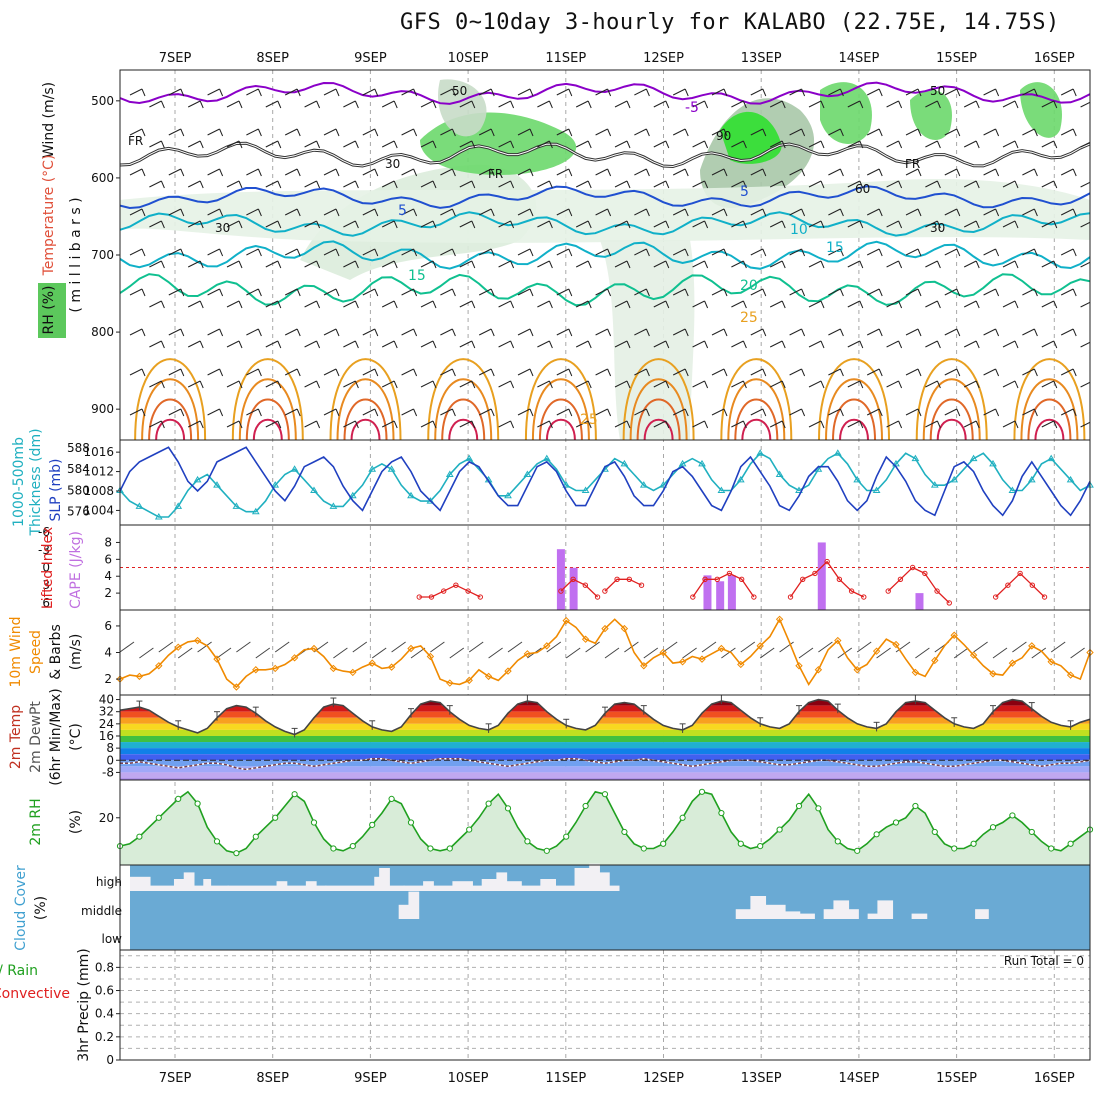  Describe the element at coordinates (36, 737) in the screenshot. I see `panel-label: 2m DewPt` at that location.